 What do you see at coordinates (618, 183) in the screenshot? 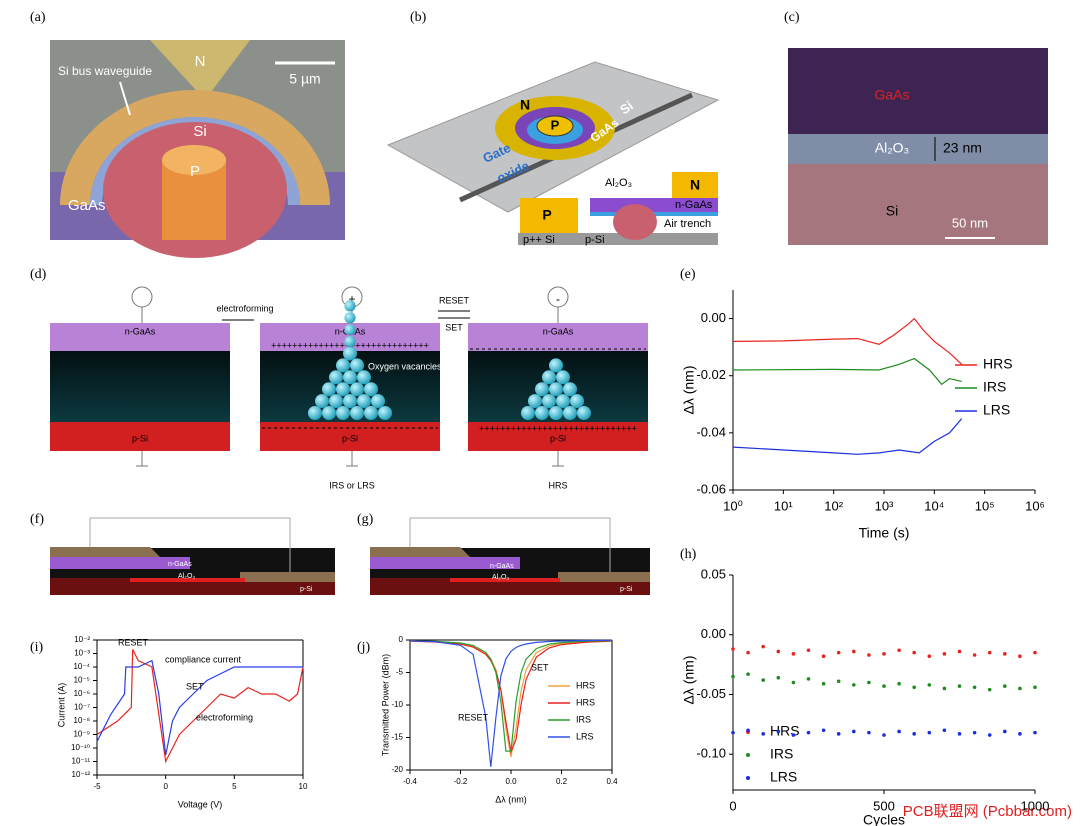
I see `label: Al₂O₃` at bounding box center [618, 183].